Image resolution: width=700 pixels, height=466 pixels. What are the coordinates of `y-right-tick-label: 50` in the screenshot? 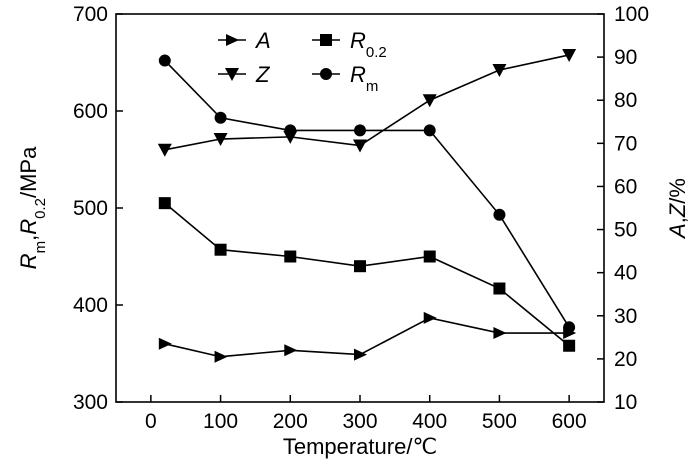 It's located at (625, 230).